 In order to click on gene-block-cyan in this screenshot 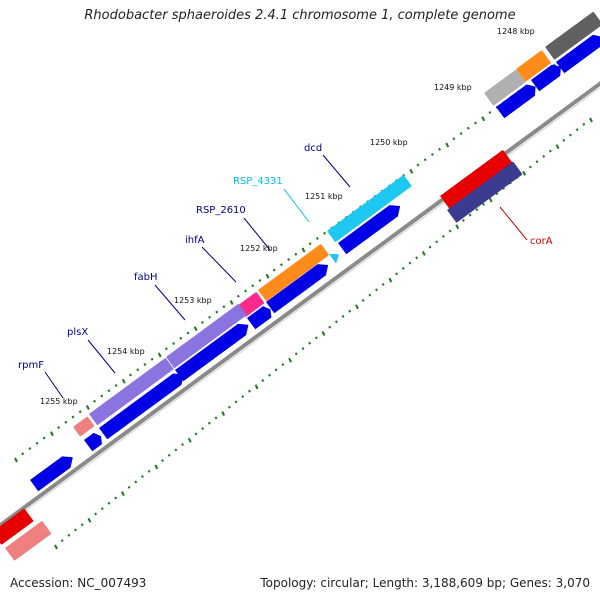, I will do `click(369, 209)`.